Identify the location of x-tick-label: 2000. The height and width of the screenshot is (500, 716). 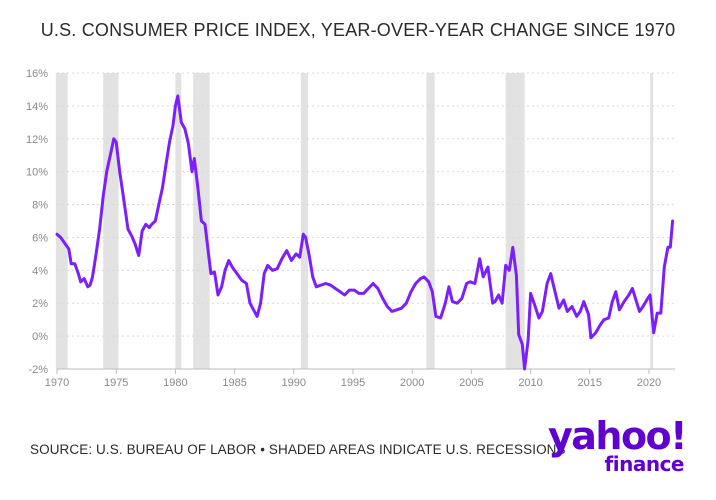
(412, 383).